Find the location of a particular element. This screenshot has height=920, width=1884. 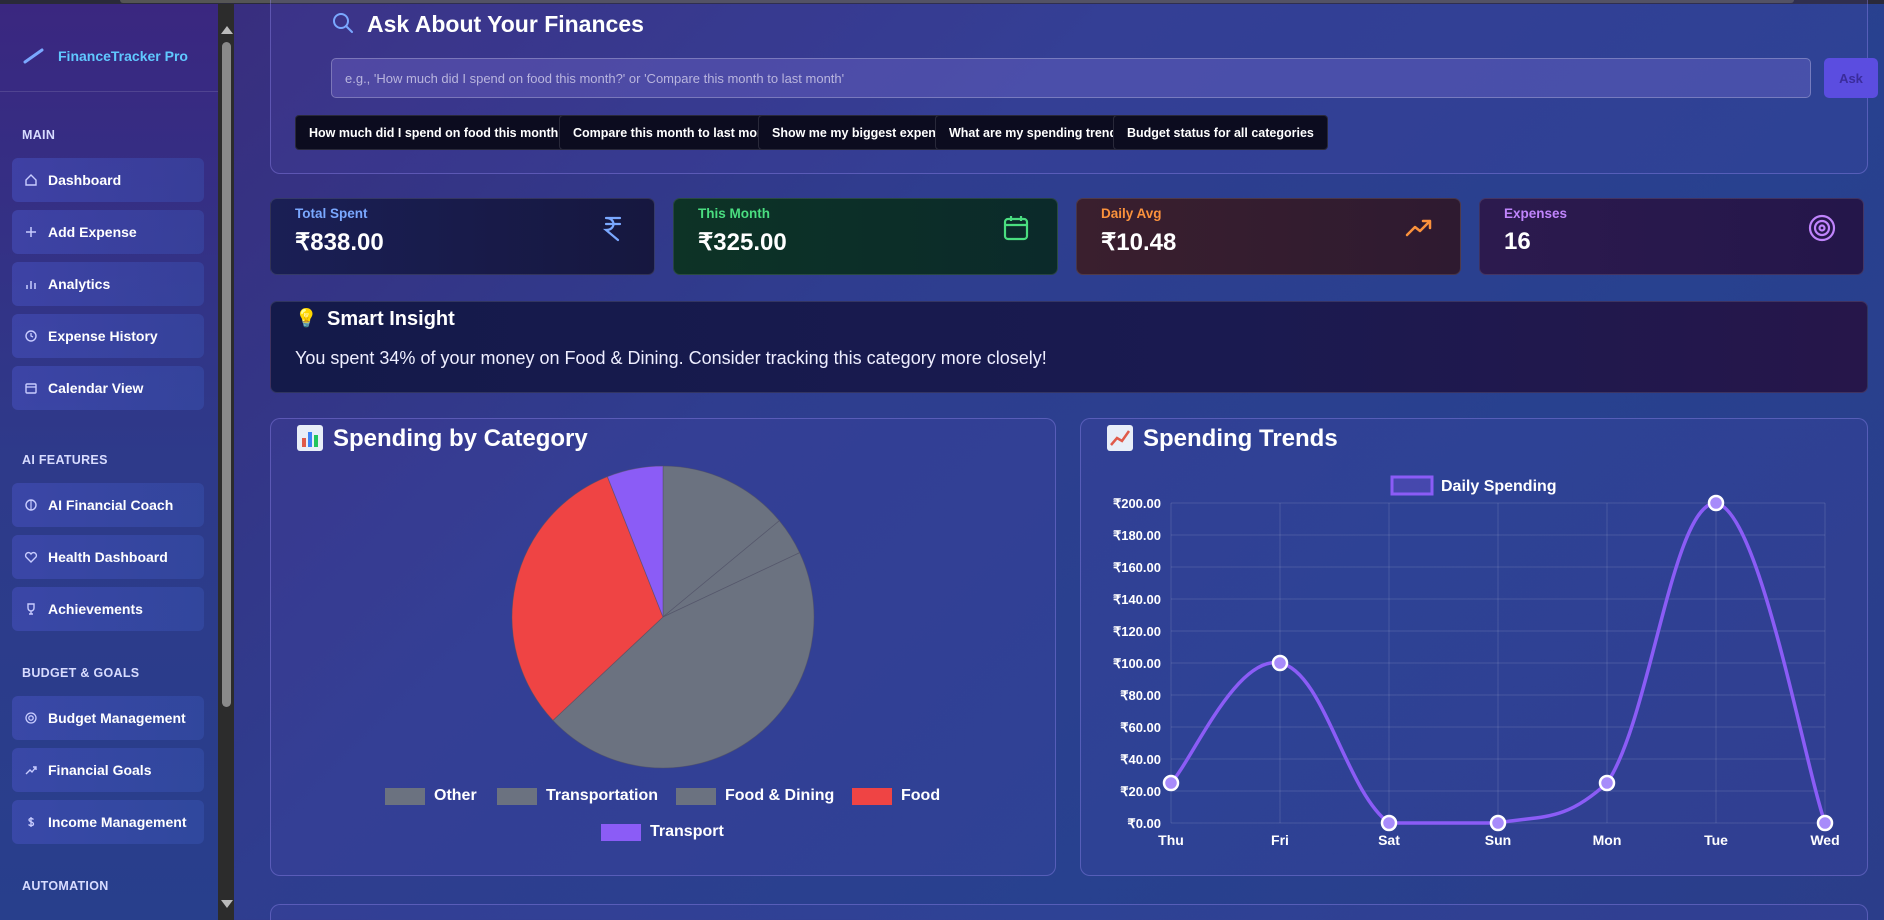

stat-card-daily-avg: Daily Avg ₹10.48 is located at coordinates (1268, 236).